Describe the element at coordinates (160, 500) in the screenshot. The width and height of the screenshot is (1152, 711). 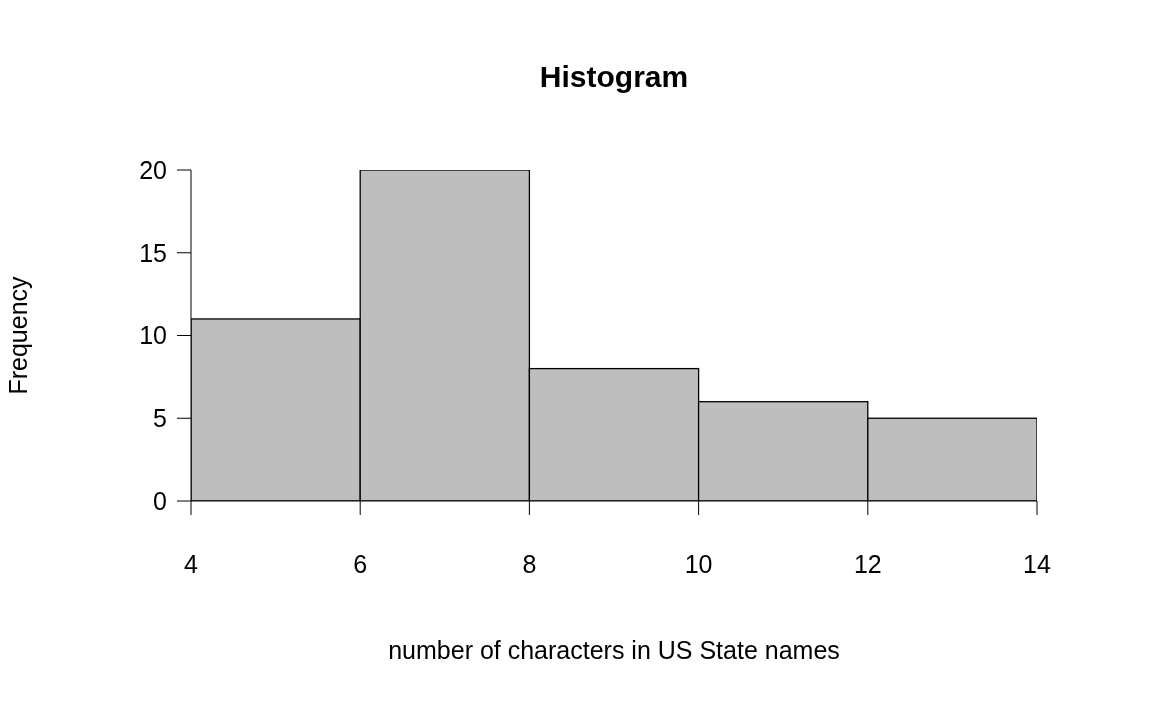
I see `y-tick-label: 0` at that location.